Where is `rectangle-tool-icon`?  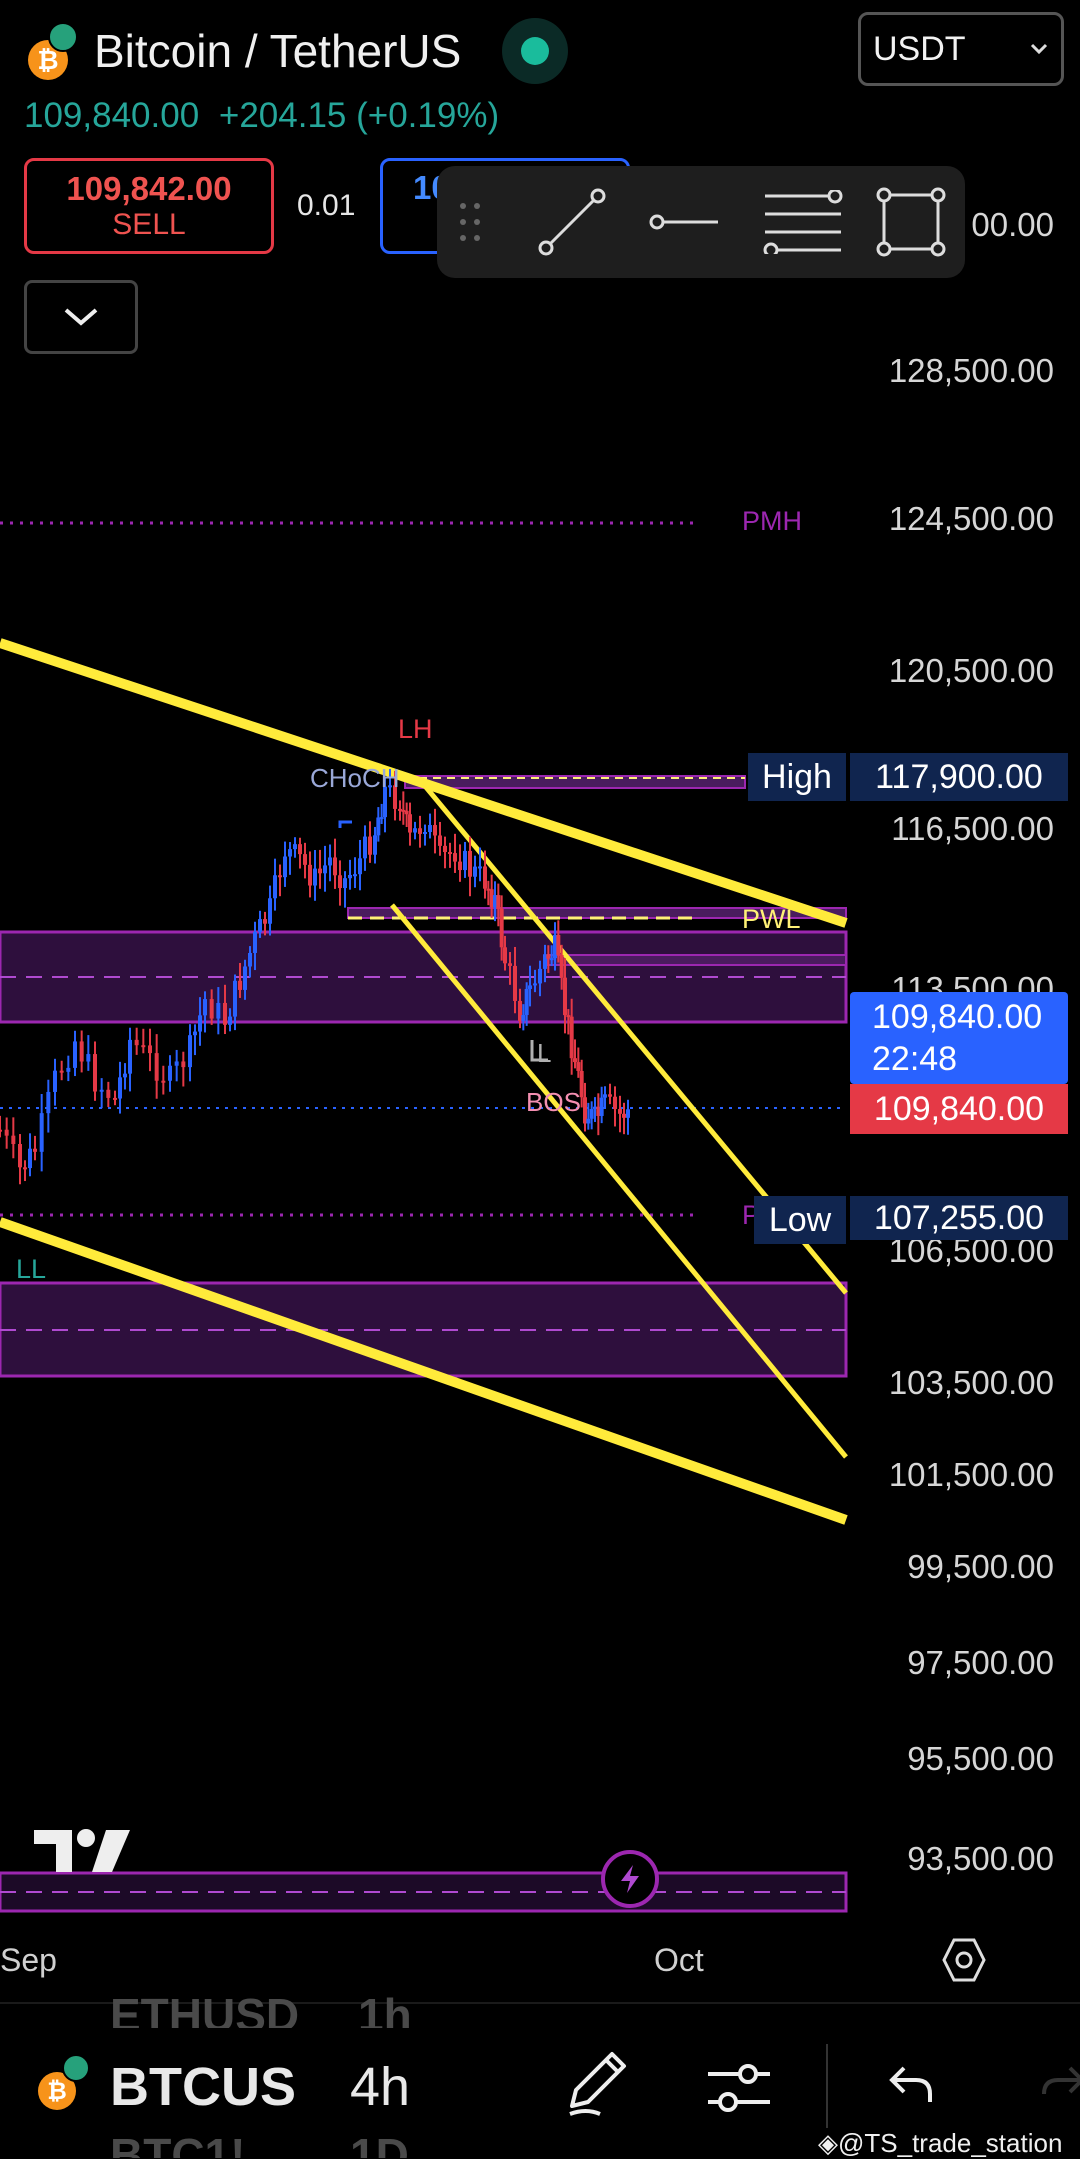 rectangle-tool-icon is located at coordinates (911, 222).